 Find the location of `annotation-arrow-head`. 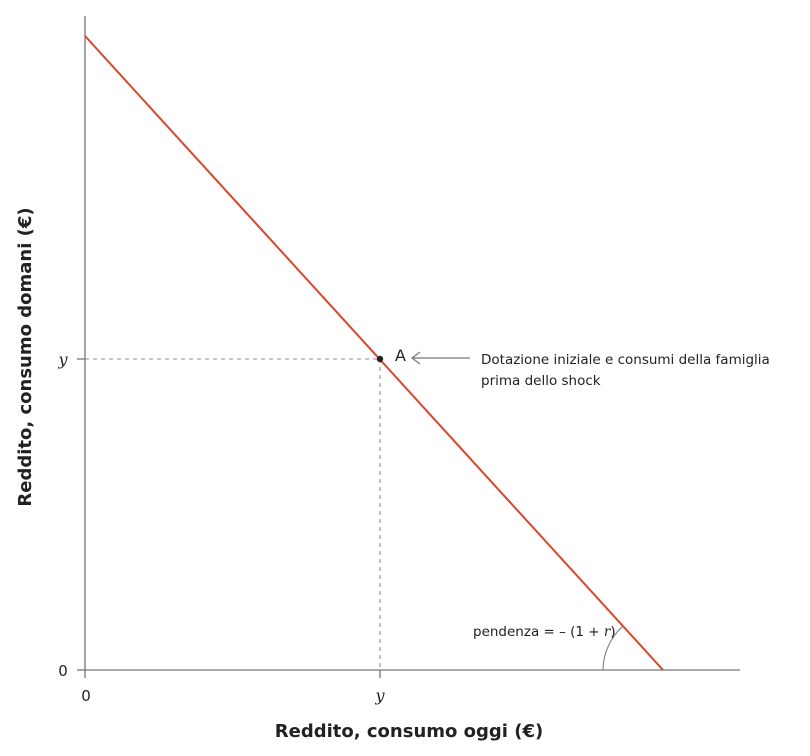

annotation-arrow-head is located at coordinates (416, 358).